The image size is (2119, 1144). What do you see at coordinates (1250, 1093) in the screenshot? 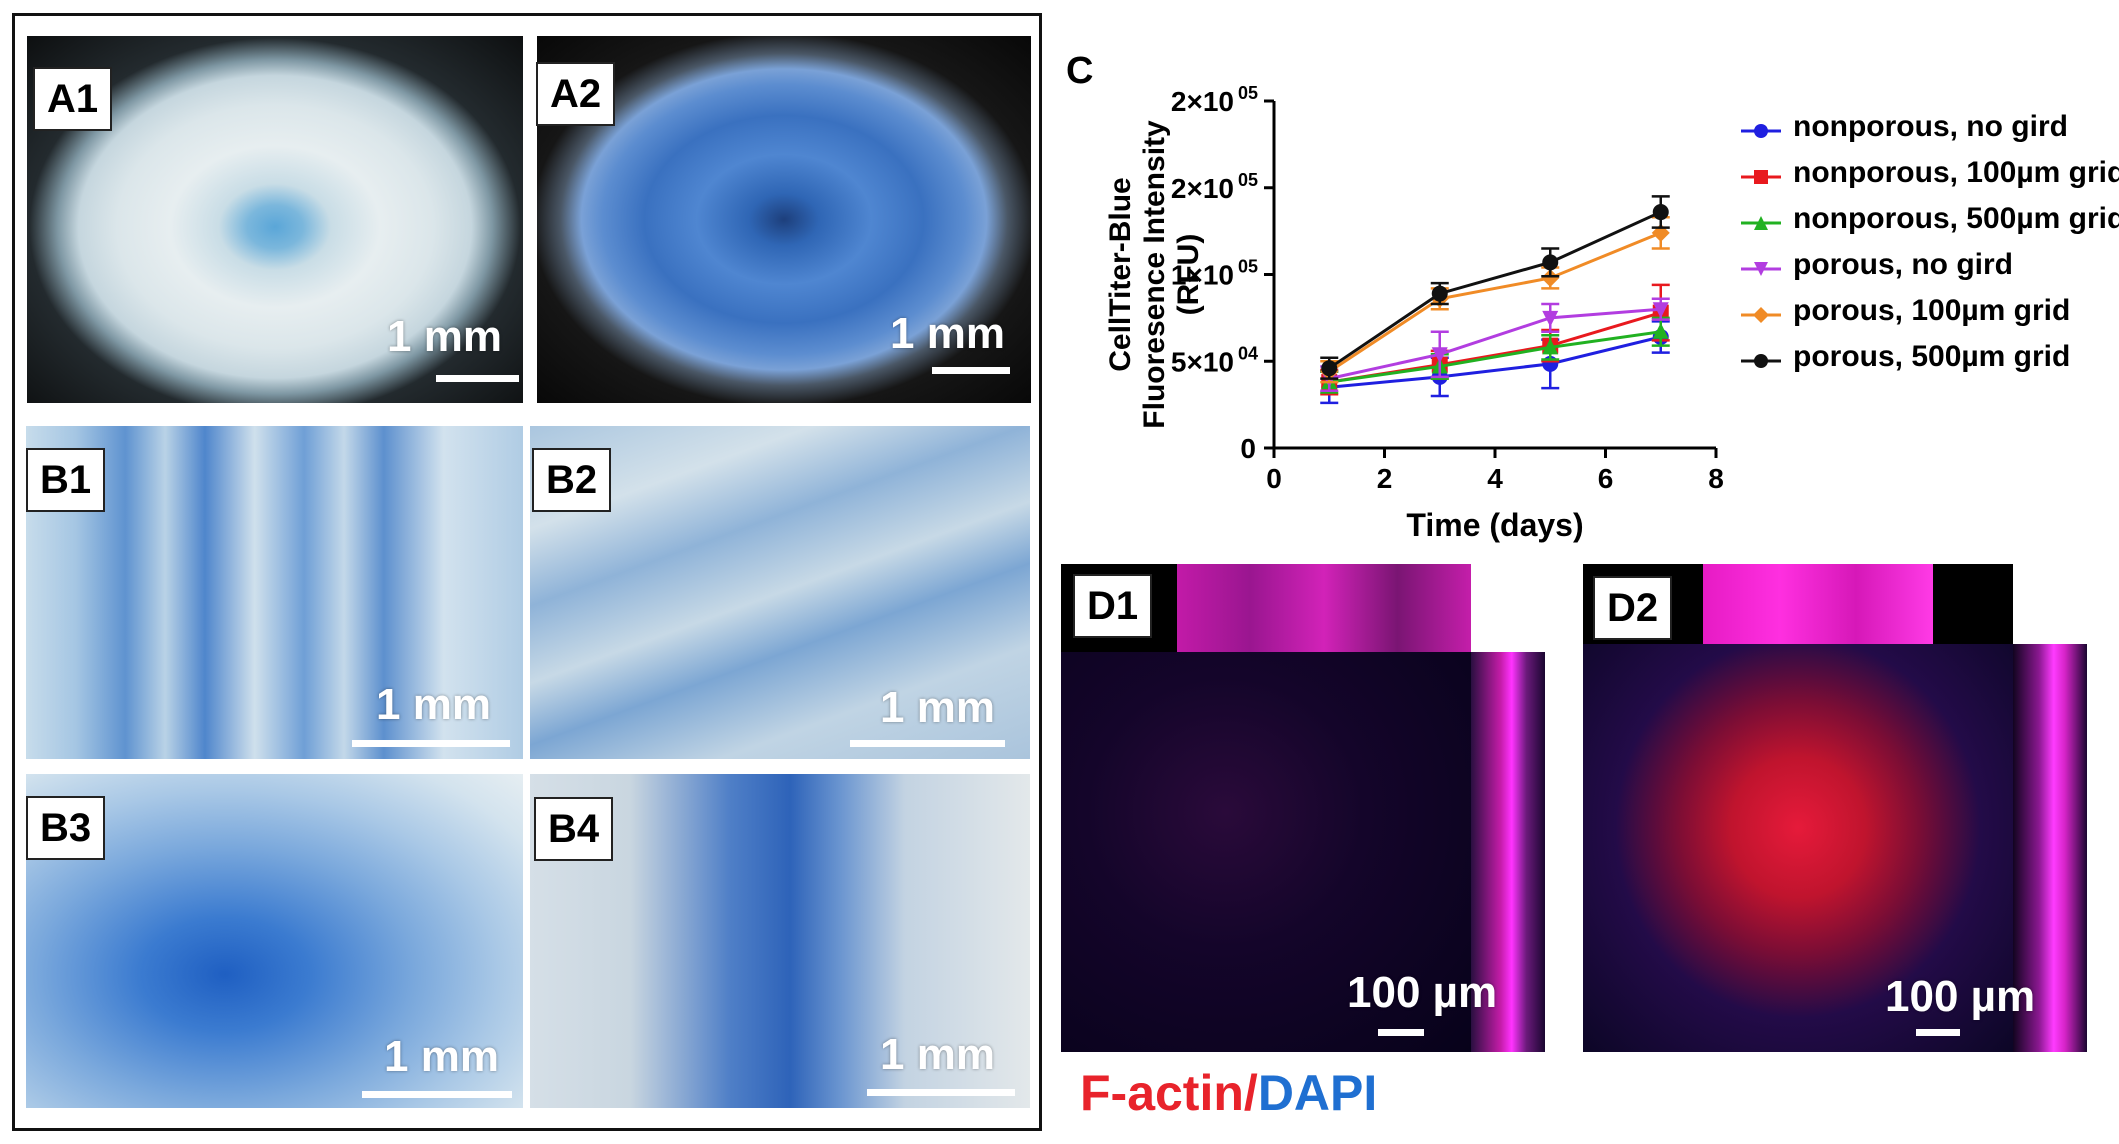
I see `stain-slash: /` at bounding box center [1250, 1093].